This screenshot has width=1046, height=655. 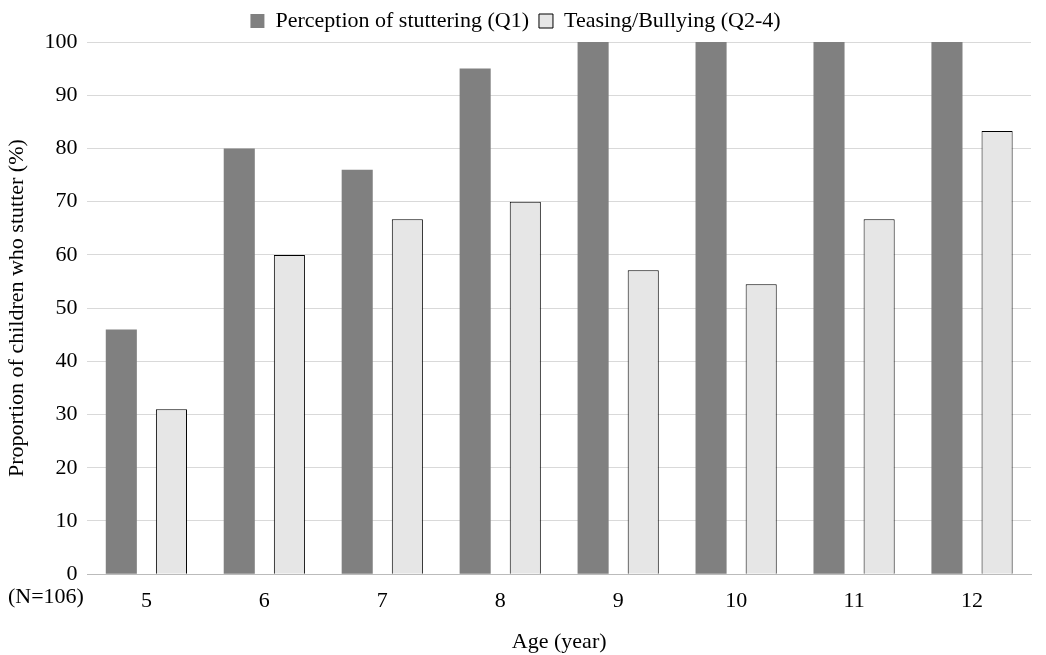 I want to click on x-tick-label: 6, so click(x=264, y=600).